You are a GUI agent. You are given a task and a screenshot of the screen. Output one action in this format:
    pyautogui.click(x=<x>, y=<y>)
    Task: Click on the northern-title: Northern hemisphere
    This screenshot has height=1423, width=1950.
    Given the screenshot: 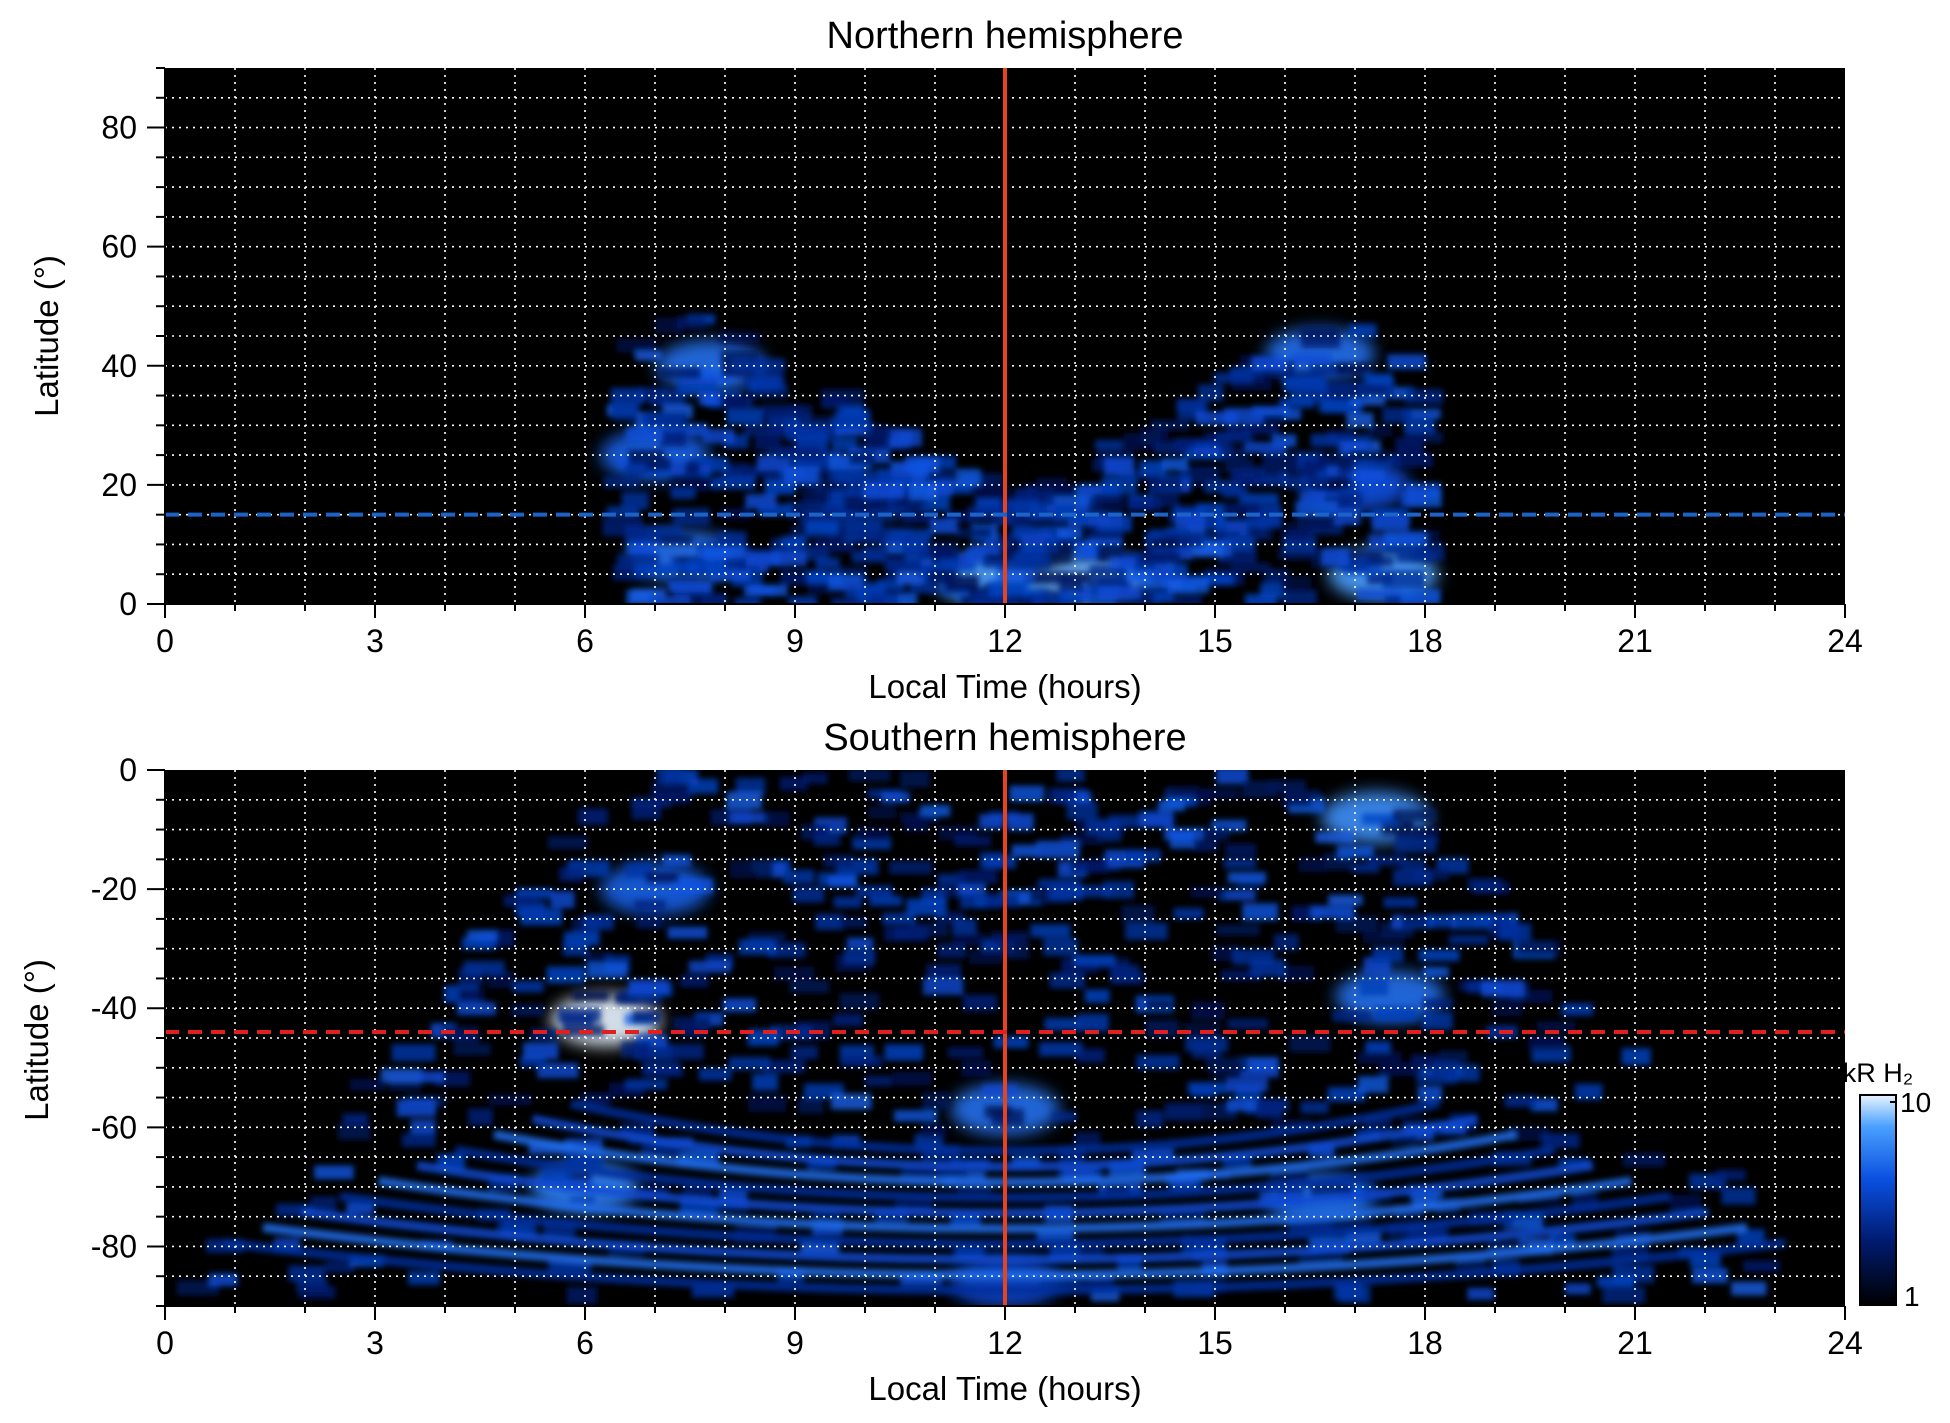 What is the action you would take?
    pyautogui.click(x=1005, y=36)
    